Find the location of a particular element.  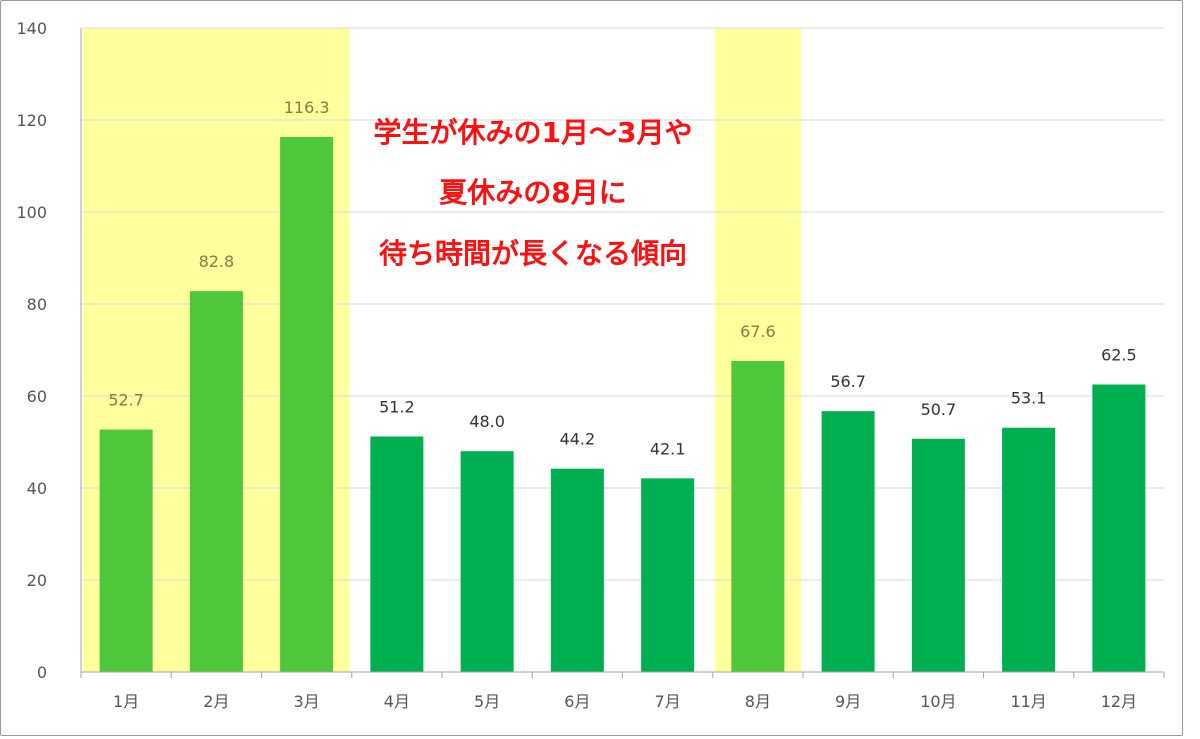

bar-value-label: 42.1 is located at coordinates (668, 448).